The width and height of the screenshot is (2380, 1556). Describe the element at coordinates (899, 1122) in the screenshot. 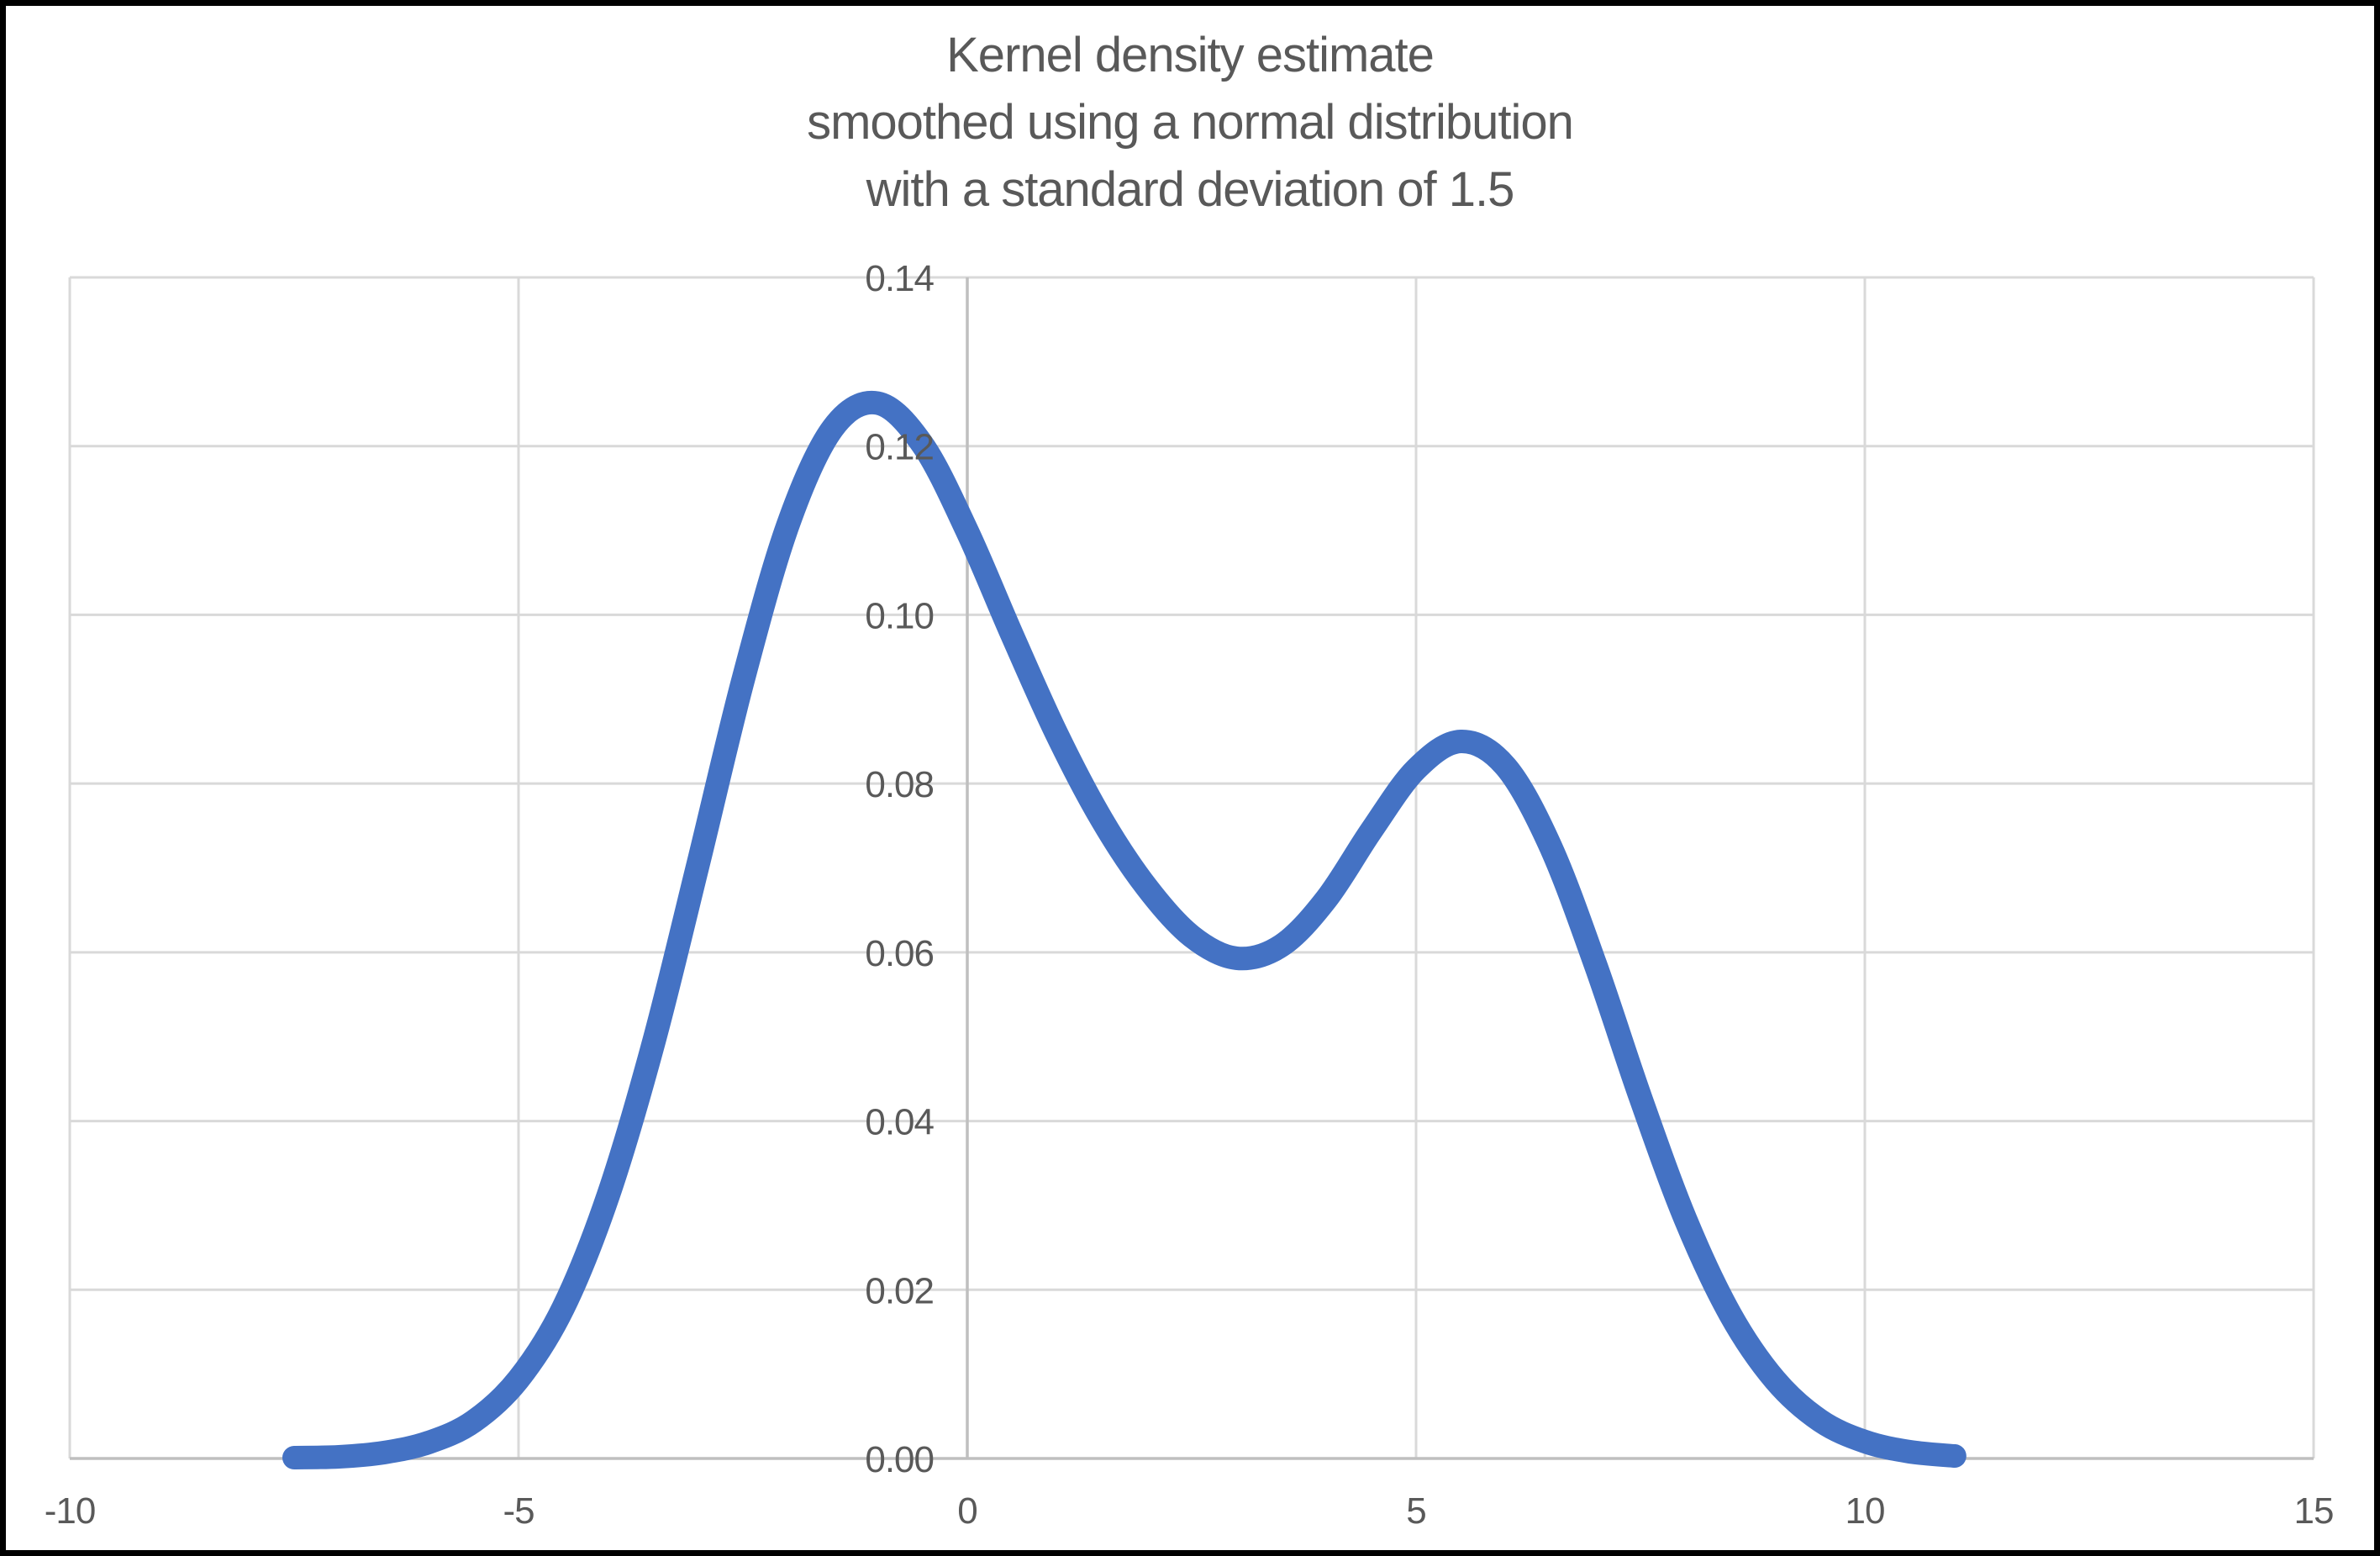

I see `y-tick-label: 0.04` at that location.